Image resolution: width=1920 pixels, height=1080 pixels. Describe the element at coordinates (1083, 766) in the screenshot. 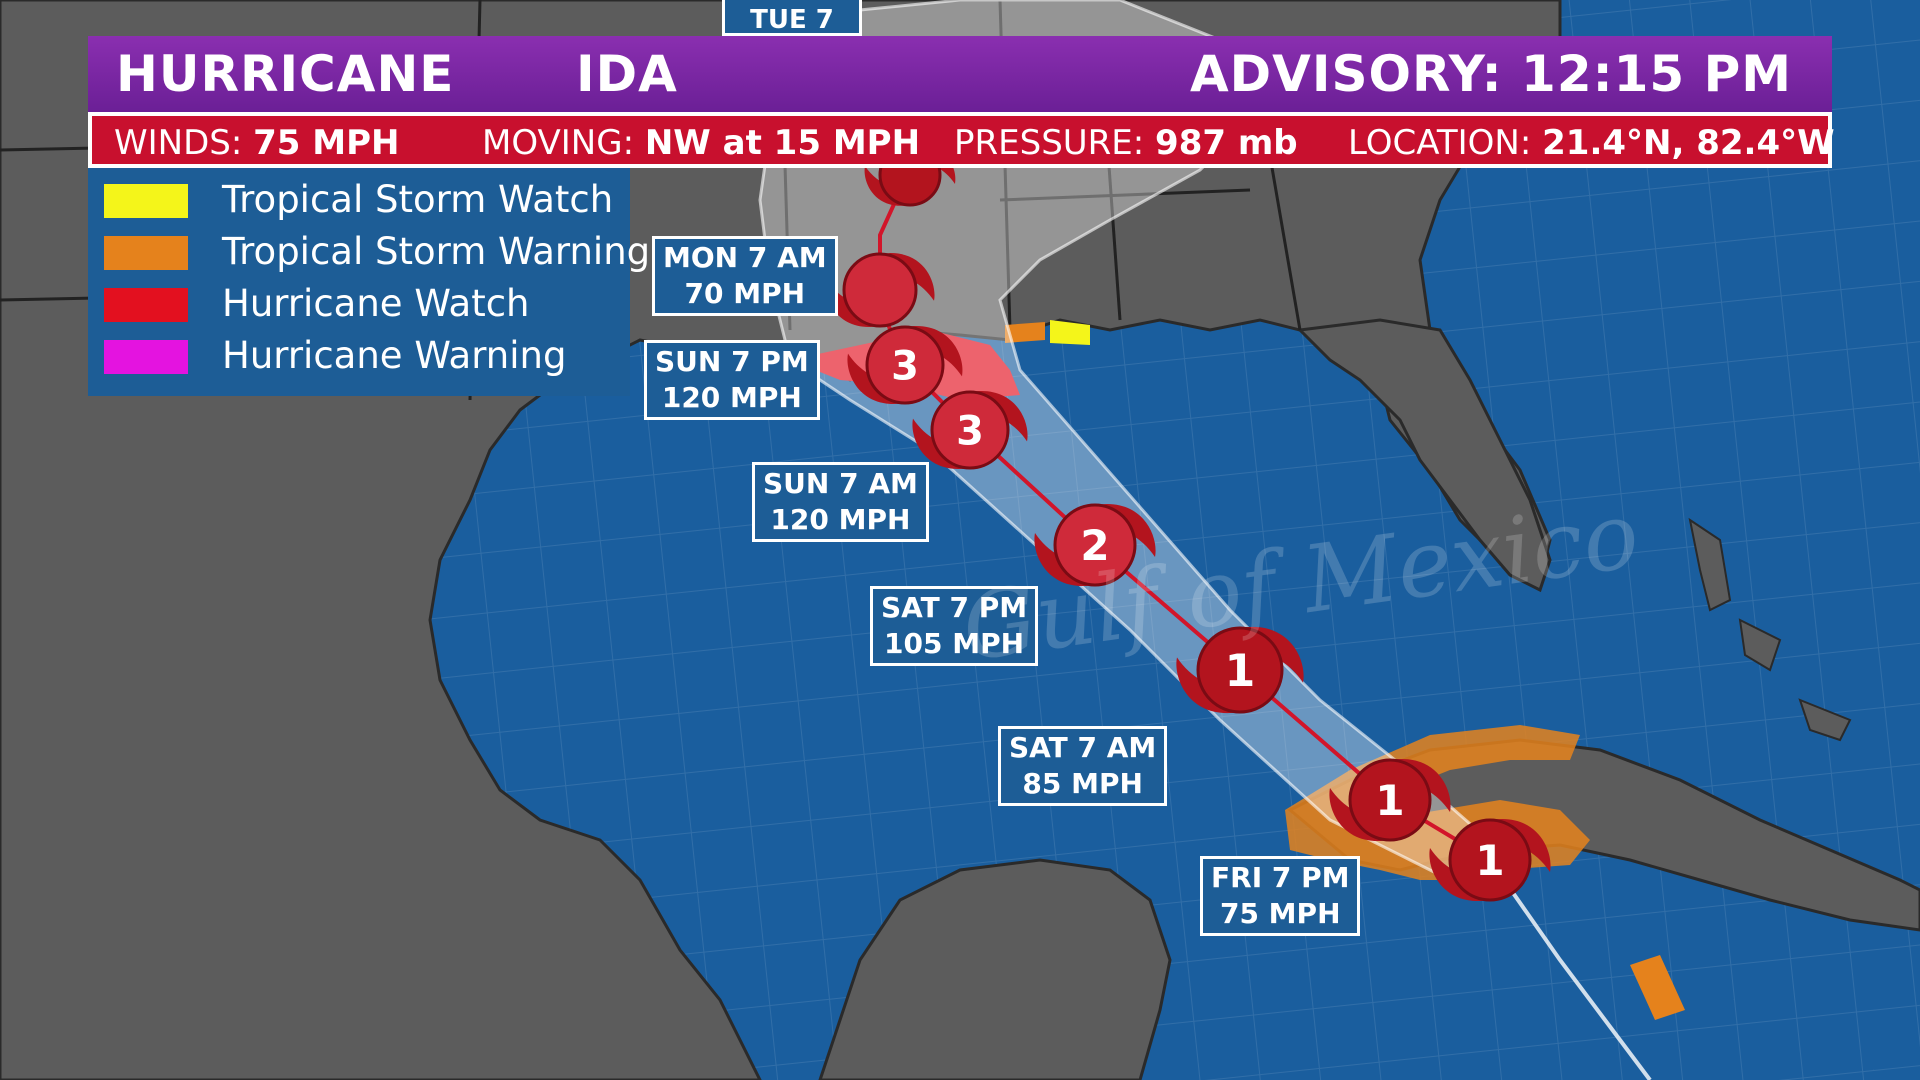

I see `forecast-label-sat-7am: SAT 7 AM 85 MPH` at that location.